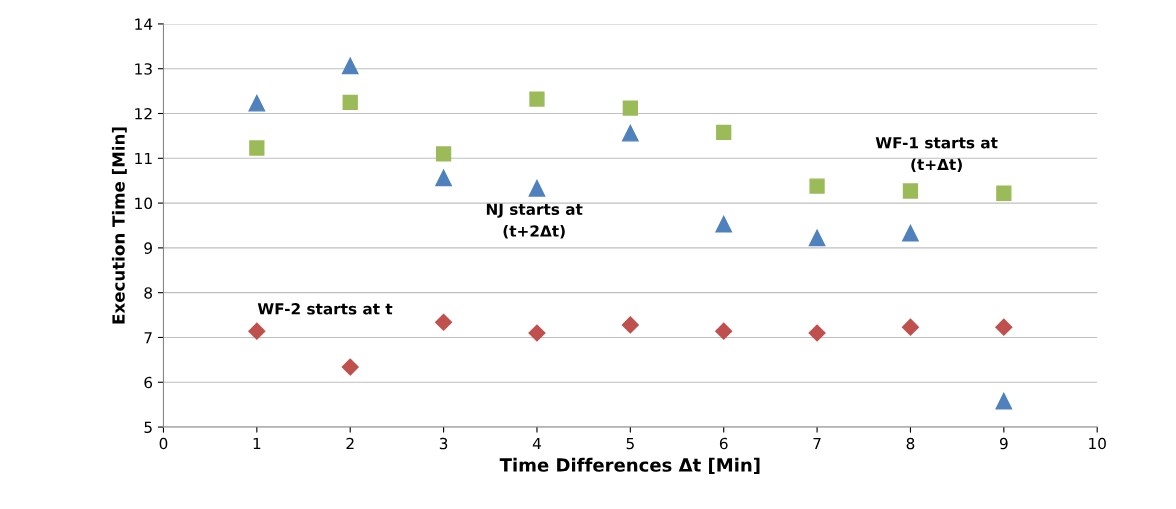  Describe the element at coordinates (1097, 443) in the screenshot. I see `x-tick-label: 10` at that location.